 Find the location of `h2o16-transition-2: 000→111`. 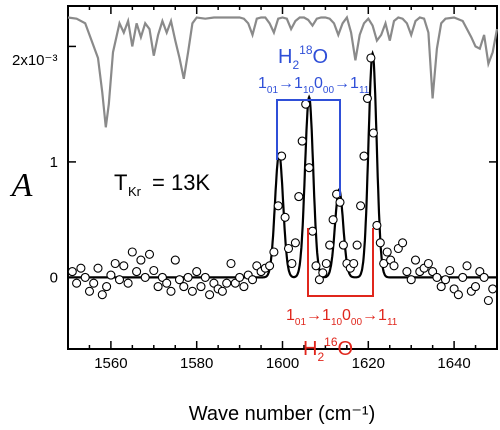

h2o16-transition-2: 000→111 is located at coordinates (370, 317).